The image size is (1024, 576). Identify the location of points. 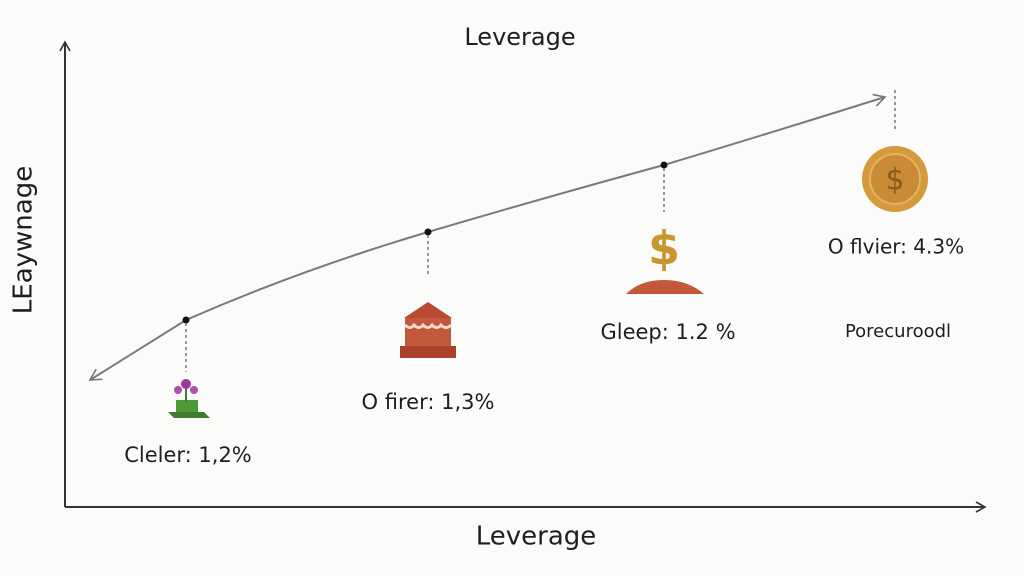
(425, 242).